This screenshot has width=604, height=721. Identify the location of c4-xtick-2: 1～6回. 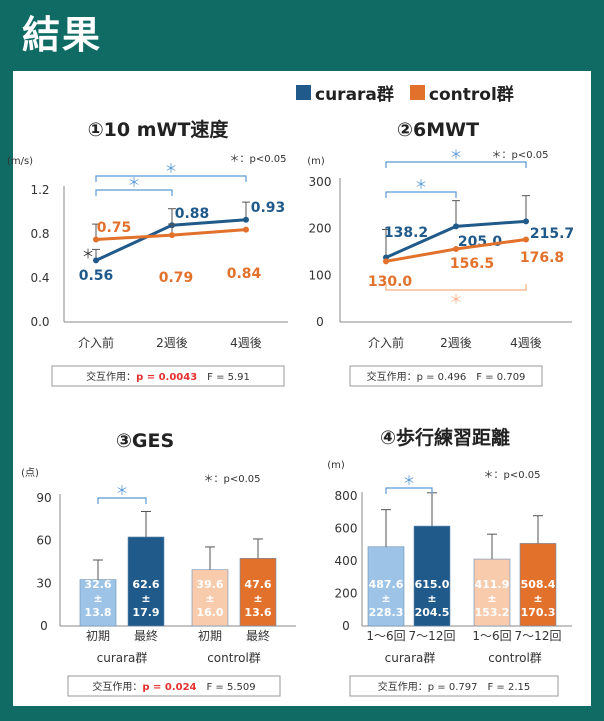
(491, 636).